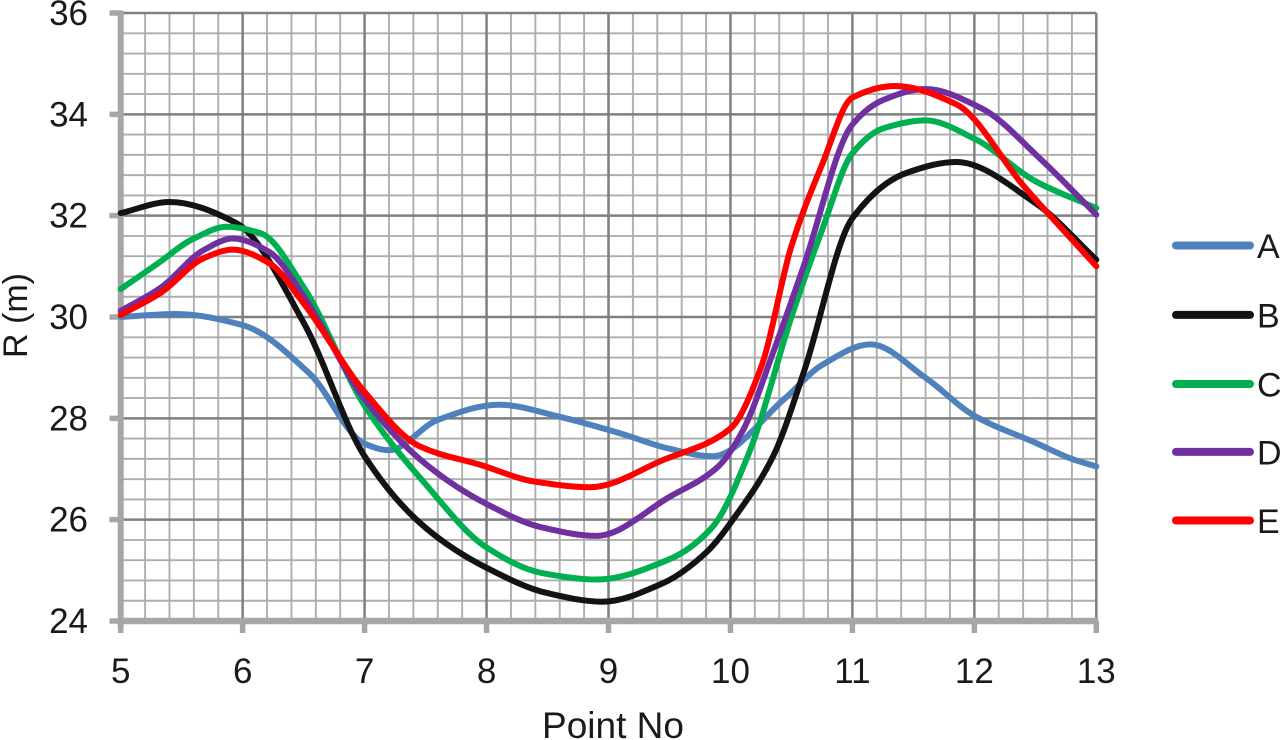  Describe the element at coordinates (1268, 316) in the screenshot. I see `svg-text: B` at that location.